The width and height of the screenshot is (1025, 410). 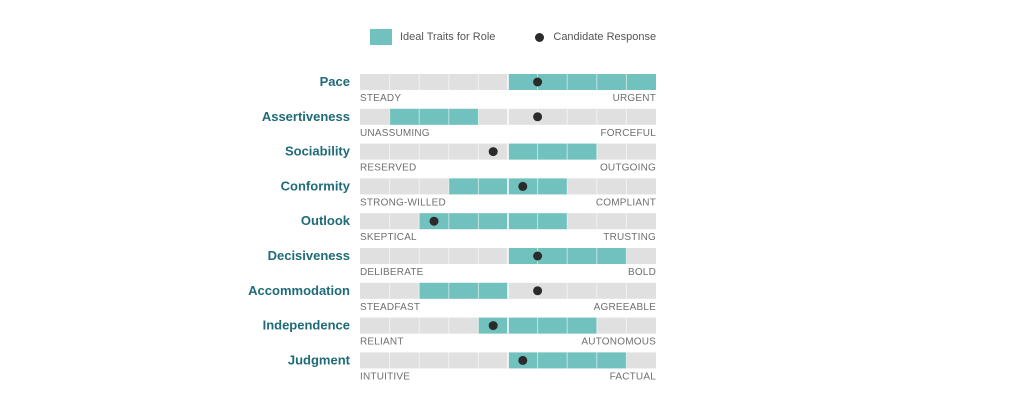 What do you see at coordinates (306, 325) in the screenshot?
I see `trait-label: Independence` at bounding box center [306, 325].